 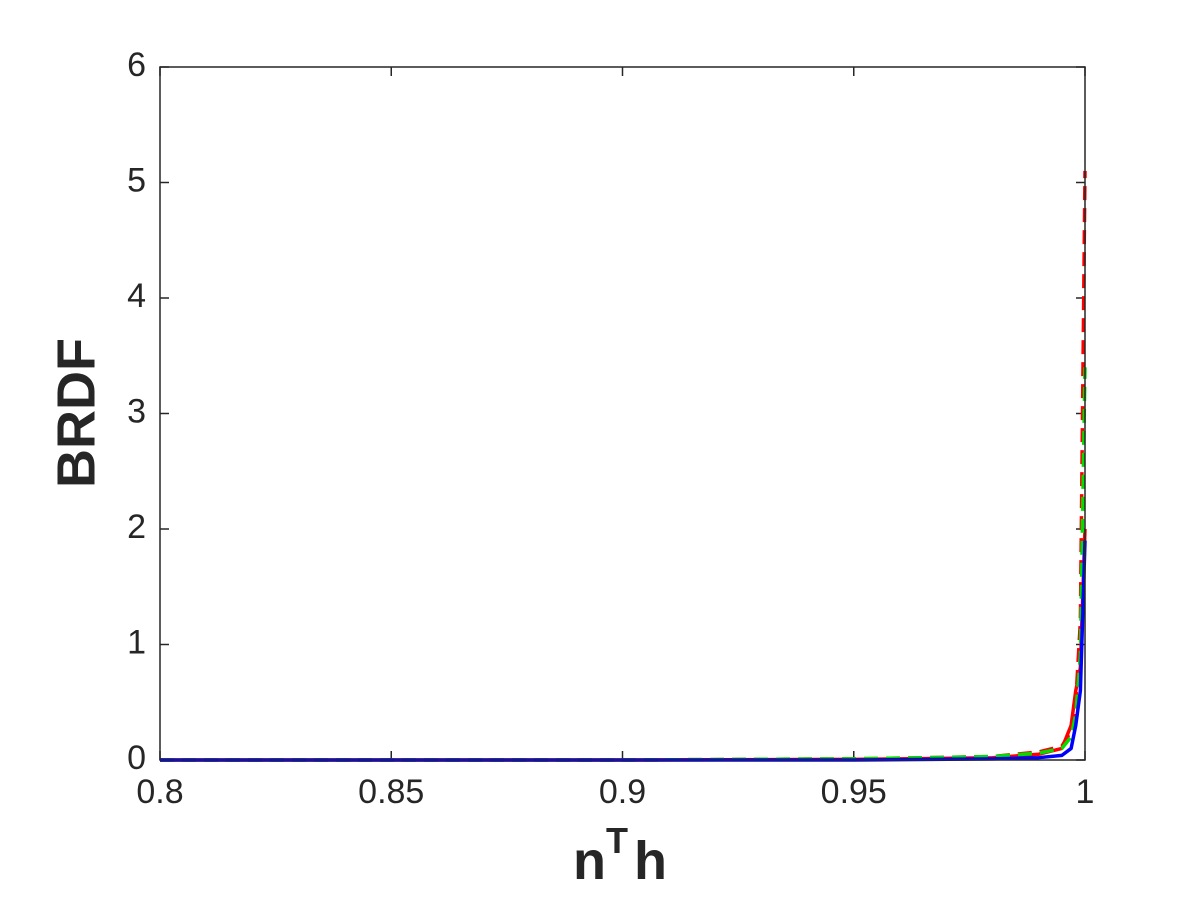 What do you see at coordinates (136, 65) in the screenshot?
I see `y-tick-label: 6` at bounding box center [136, 65].